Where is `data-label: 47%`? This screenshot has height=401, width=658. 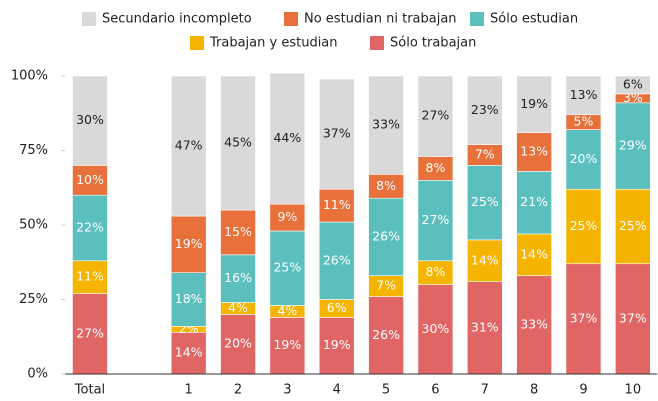 data-label: 47% is located at coordinates (189, 145).